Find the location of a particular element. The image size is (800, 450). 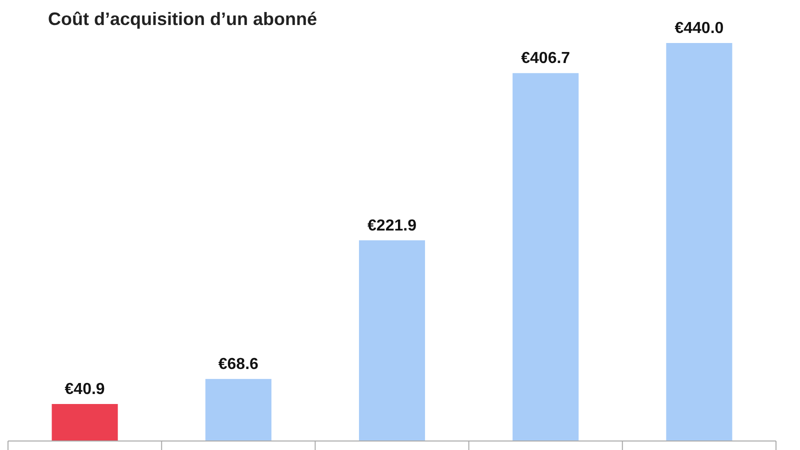

data-label: €440.0 is located at coordinates (699, 28).